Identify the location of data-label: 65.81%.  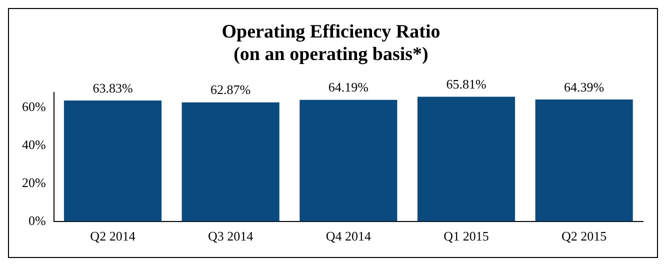
(466, 84).